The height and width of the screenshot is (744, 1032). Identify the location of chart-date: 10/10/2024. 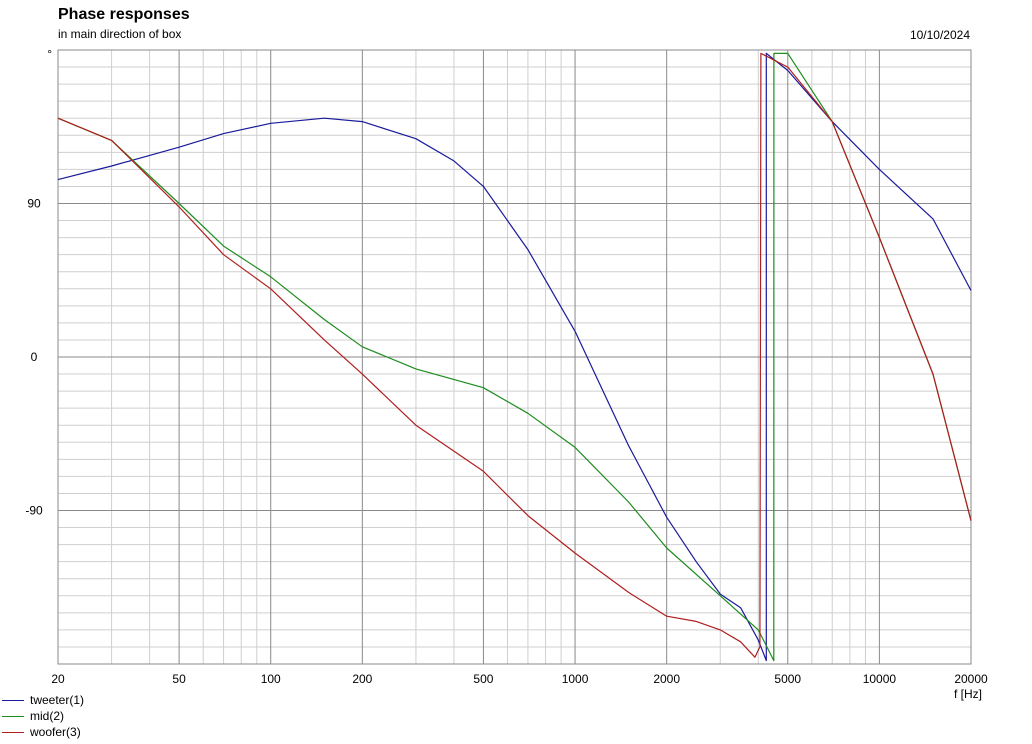
(939, 35).